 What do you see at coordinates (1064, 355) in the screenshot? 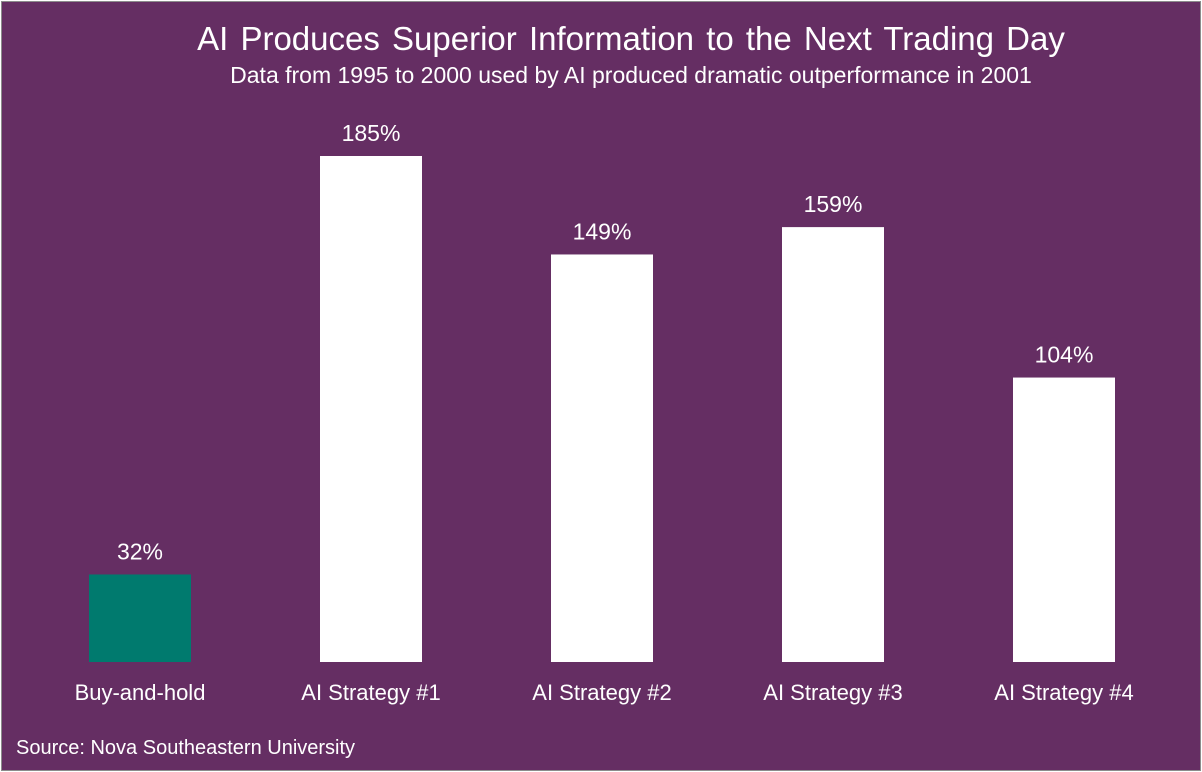
I see `data-label-5: 104%` at bounding box center [1064, 355].